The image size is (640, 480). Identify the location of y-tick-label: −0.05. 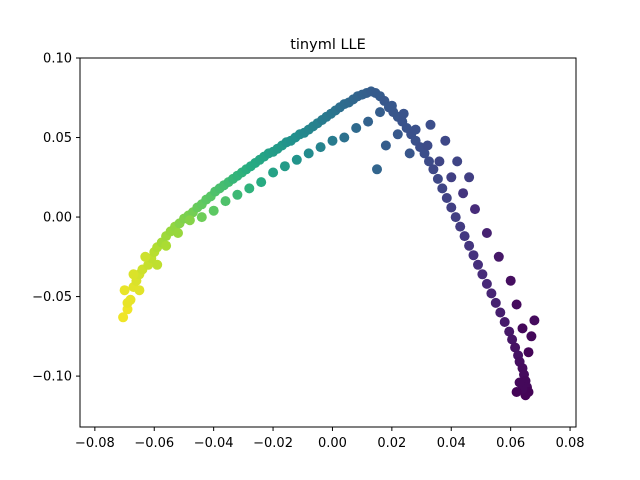
(52, 297).